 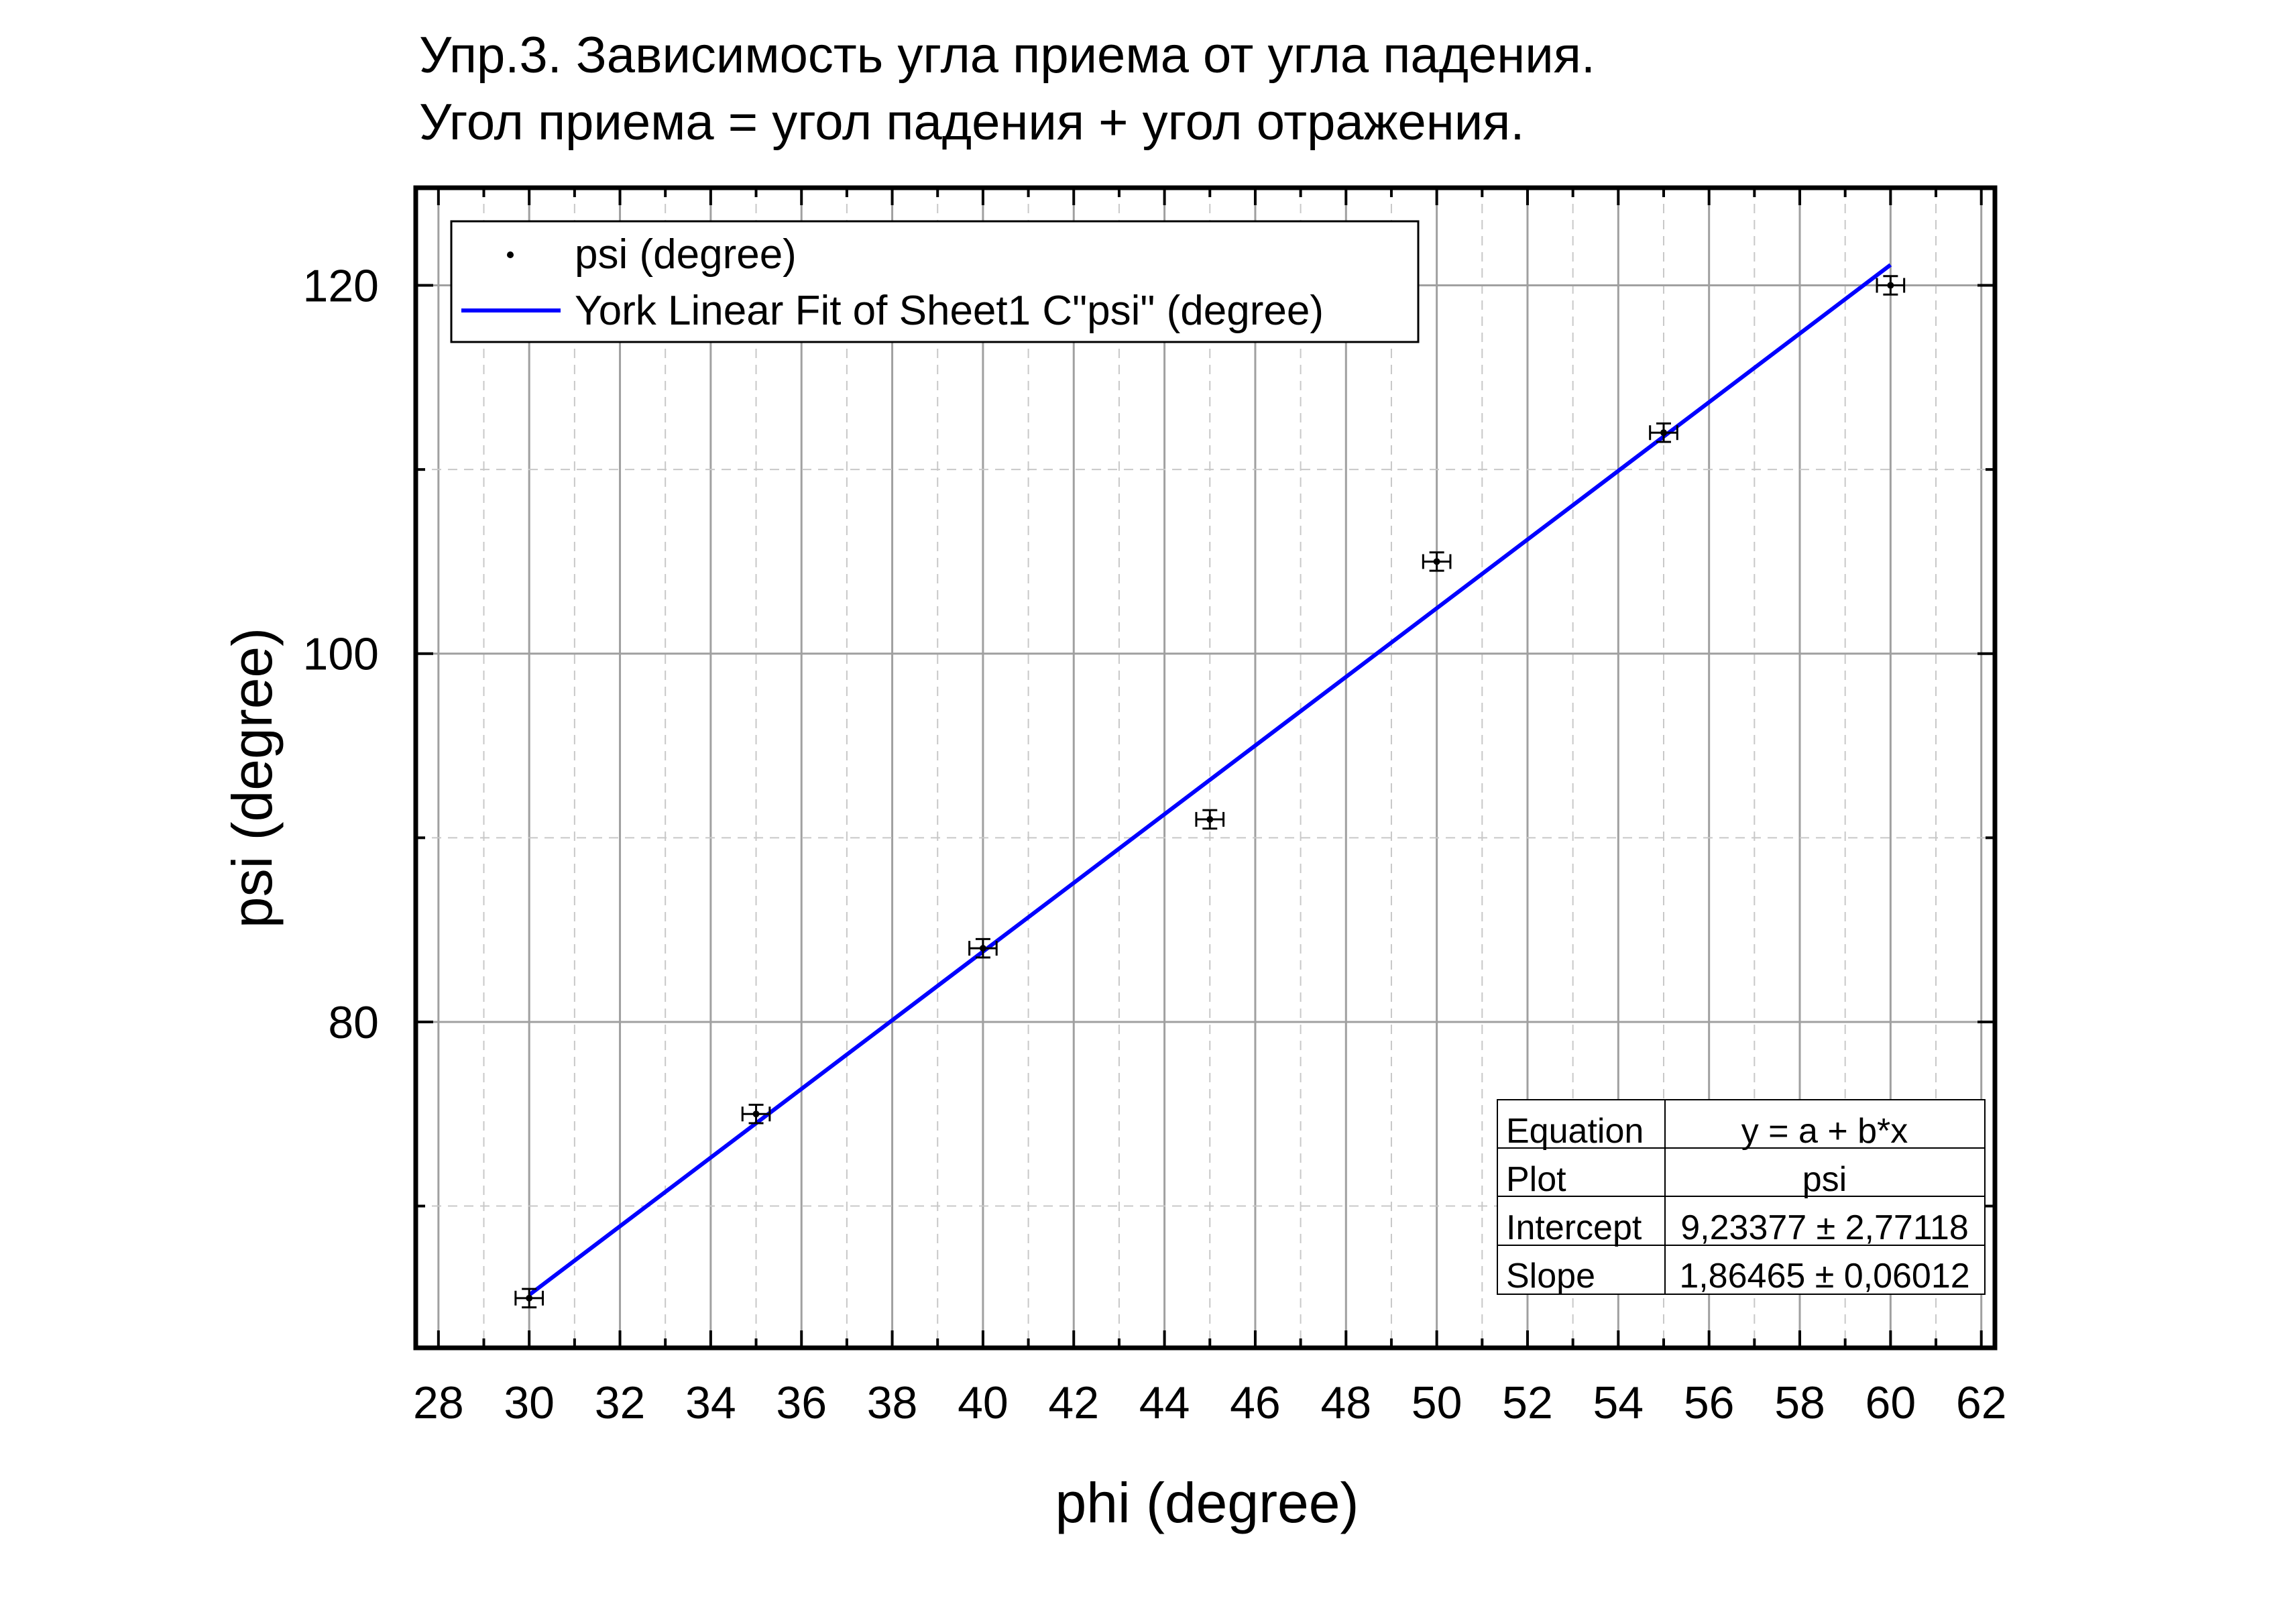 What do you see at coordinates (1824, 1131) in the screenshot?
I see `fit-table-value: y = a + b*x` at bounding box center [1824, 1131].